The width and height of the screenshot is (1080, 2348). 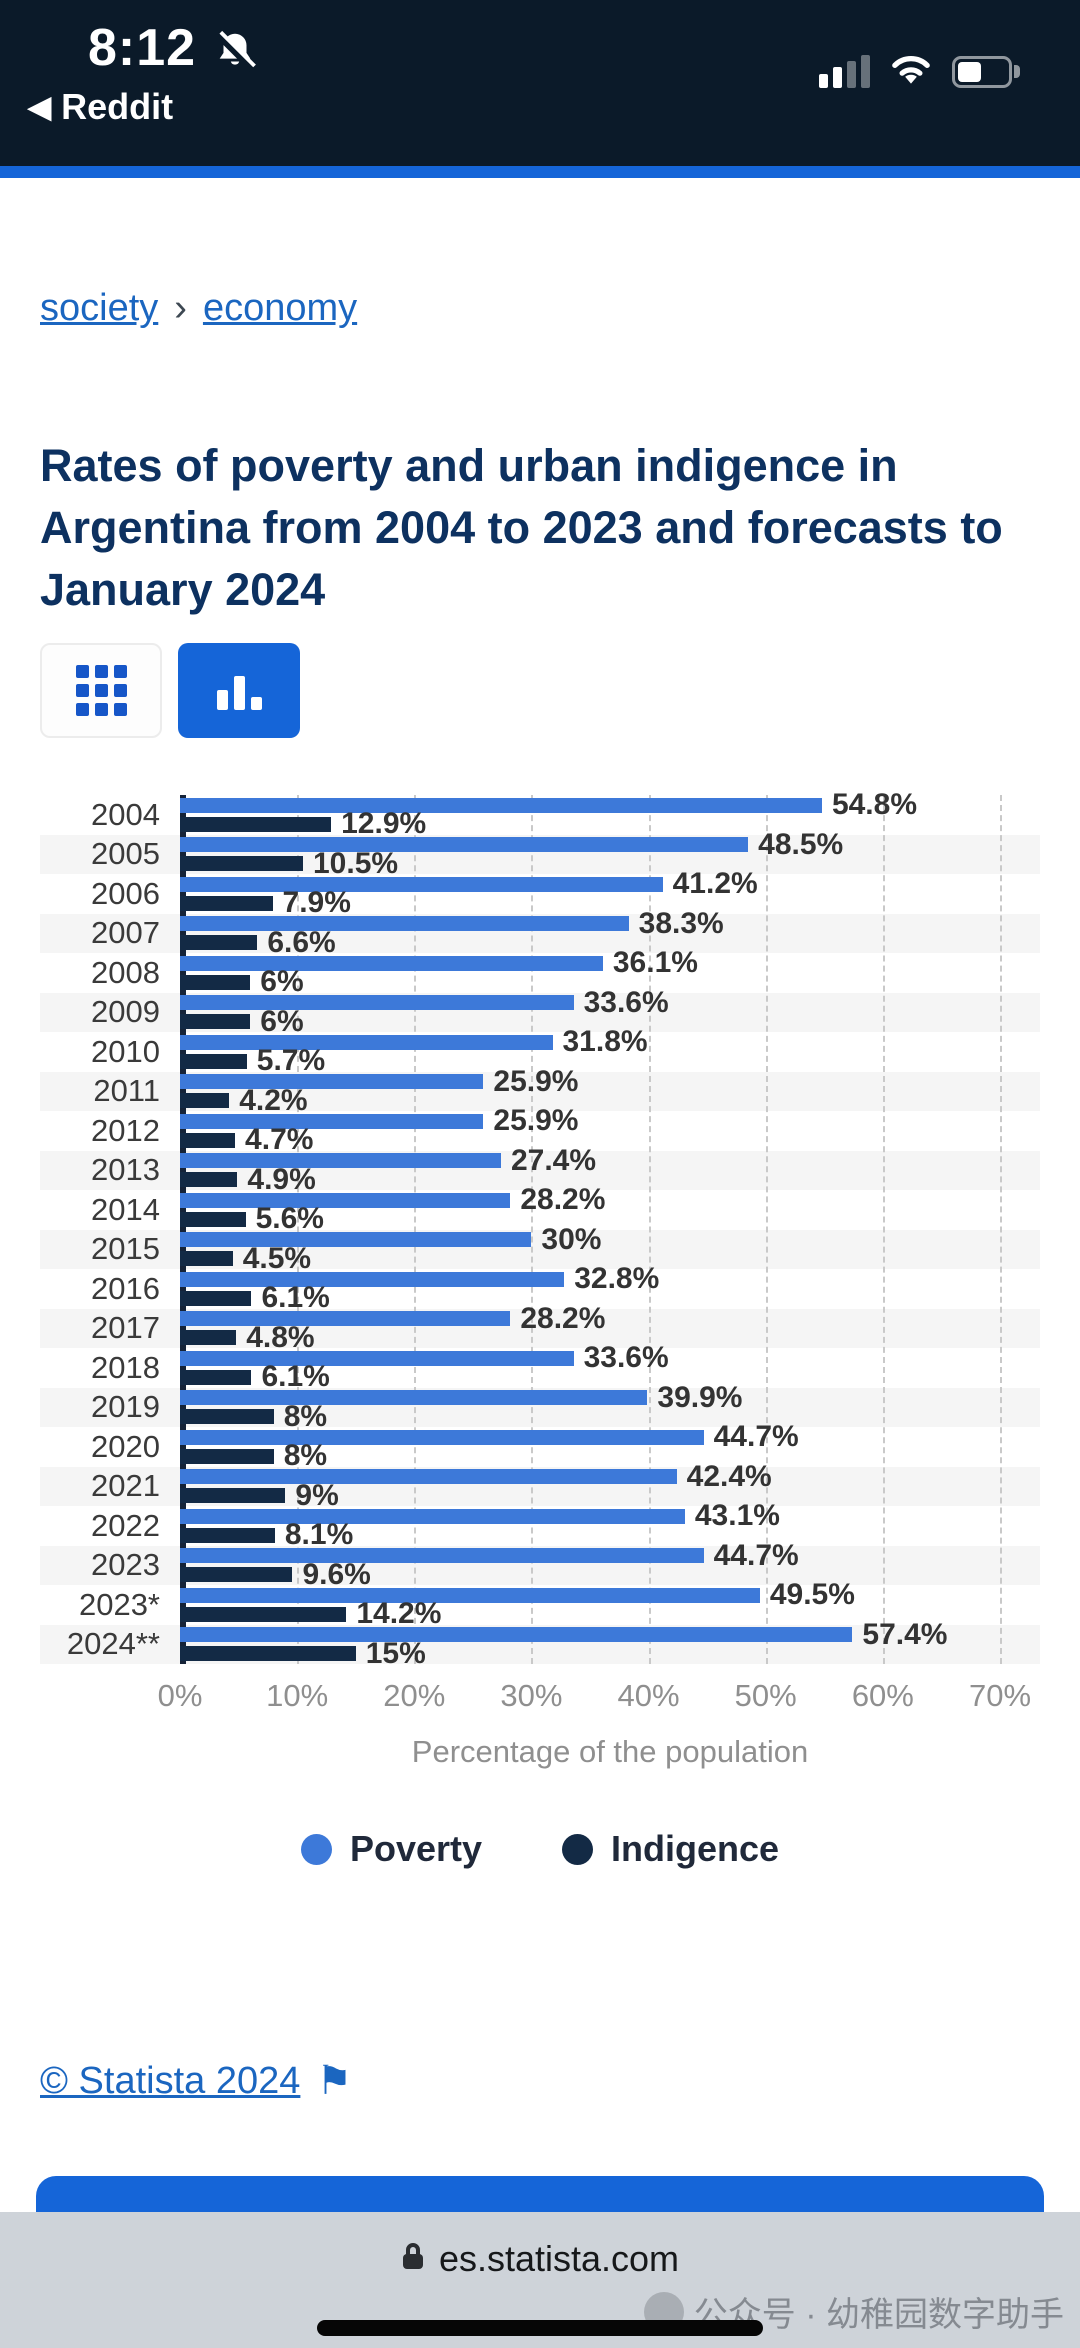 What do you see at coordinates (610, 1751) in the screenshot?
I see `x-axis-title: Percentage of the population` at bounding box center [610, 1751].